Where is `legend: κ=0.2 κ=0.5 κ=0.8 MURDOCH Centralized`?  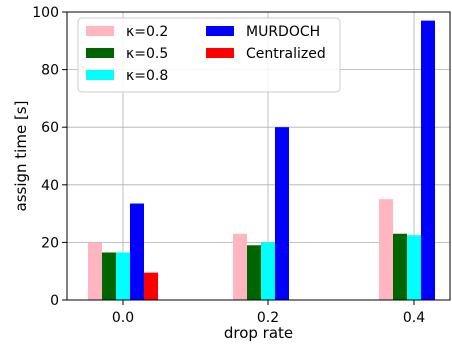
legend: κ=0.2 κ=0.5 κ=0.8 MURDOCH Centralized is located at coordinates (209, 55).